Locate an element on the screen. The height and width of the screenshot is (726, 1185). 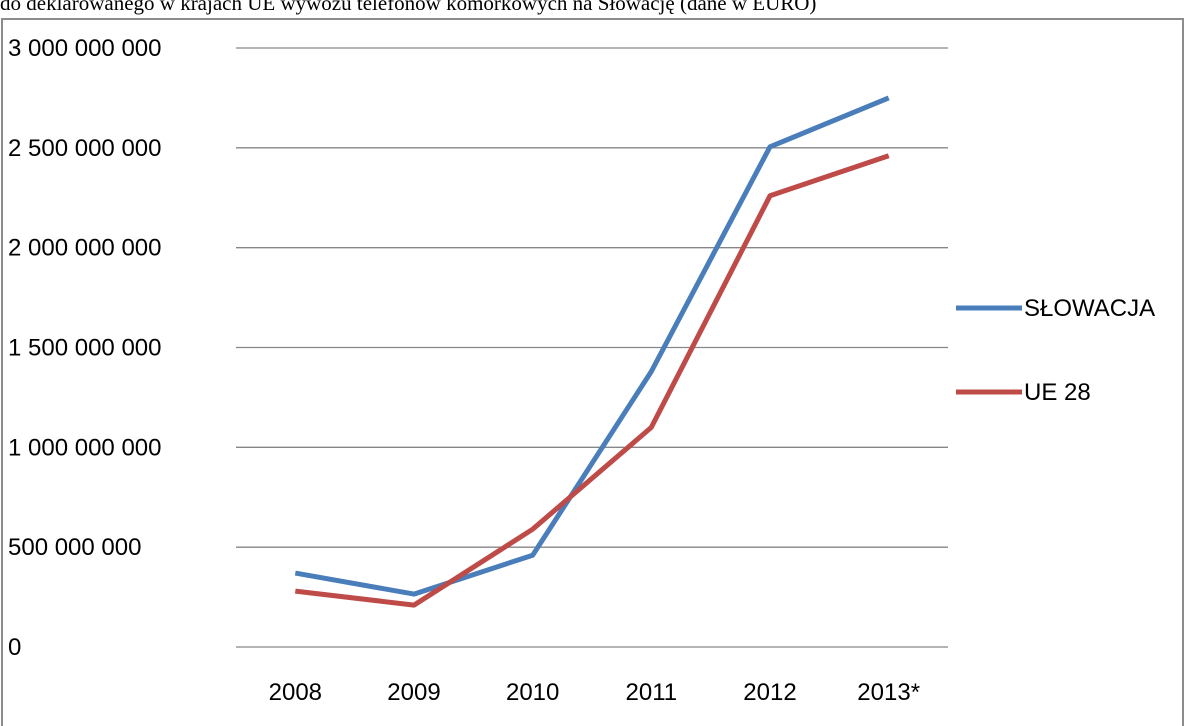
y-tick-label: 2 000 000 000 is located at coordinates (84, 248).